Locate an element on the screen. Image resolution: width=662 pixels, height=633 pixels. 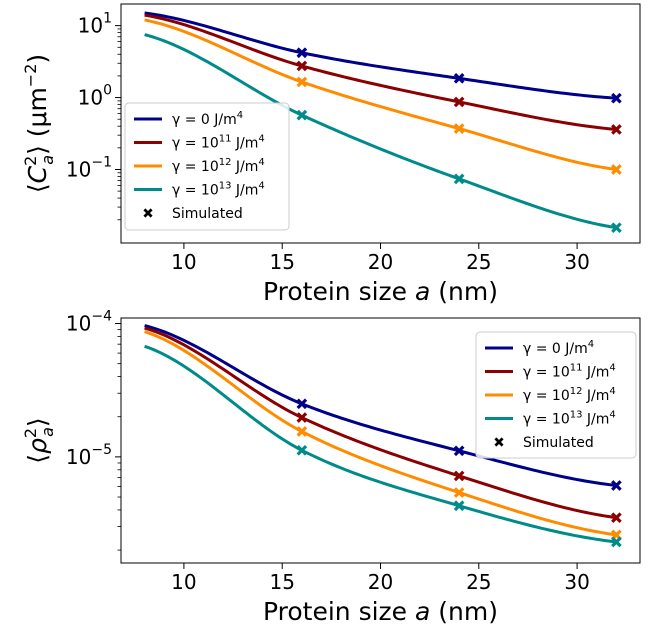
y-tick-label: 10⁻¹ is located at coordinates (89, 167).